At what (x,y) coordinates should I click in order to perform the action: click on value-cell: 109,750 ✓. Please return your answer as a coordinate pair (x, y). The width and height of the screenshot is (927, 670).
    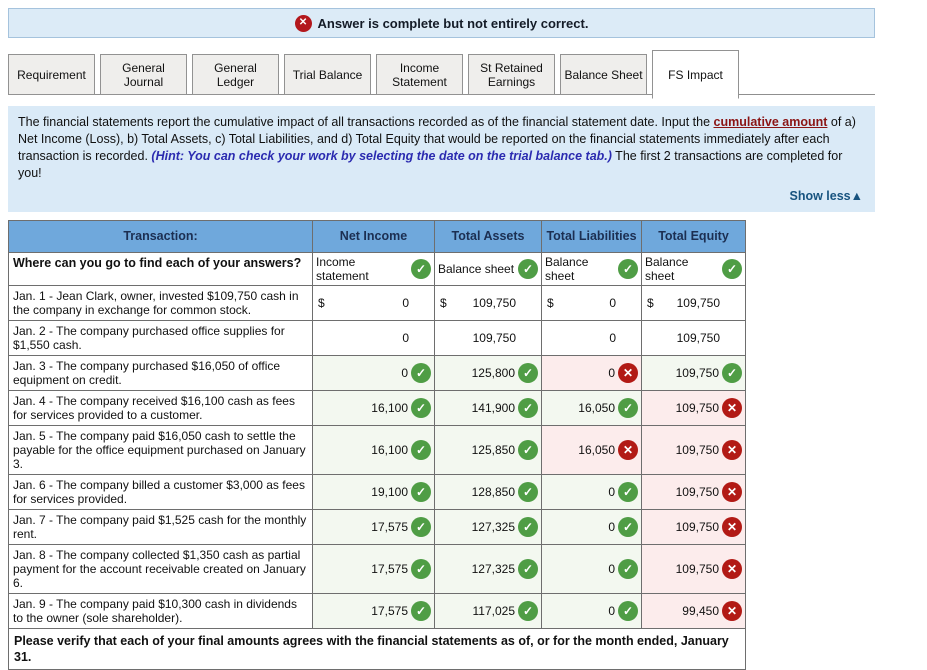
    Looking at the image, I should click on (693, 373).